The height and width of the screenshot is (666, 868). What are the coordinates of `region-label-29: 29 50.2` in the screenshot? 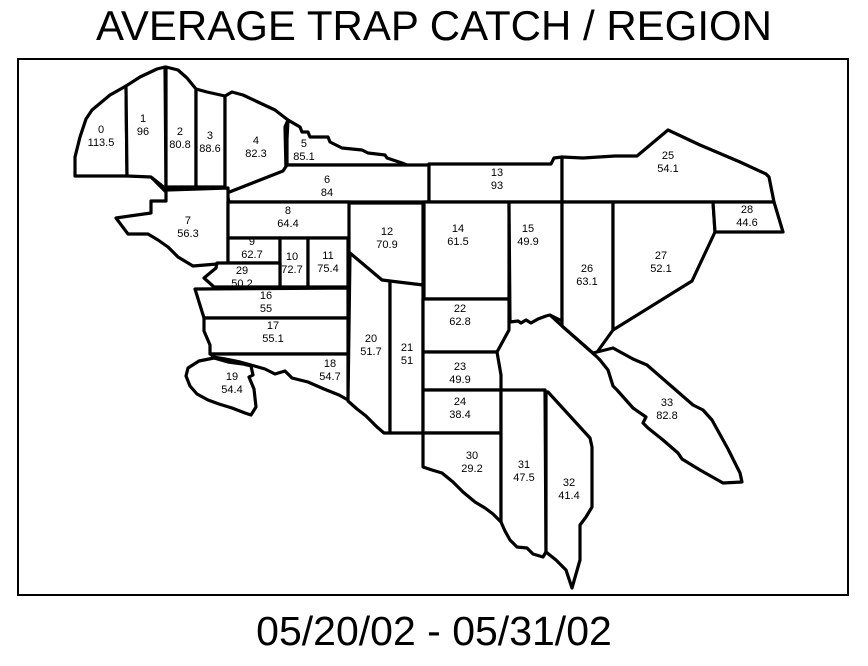 It's located at (241, 278).